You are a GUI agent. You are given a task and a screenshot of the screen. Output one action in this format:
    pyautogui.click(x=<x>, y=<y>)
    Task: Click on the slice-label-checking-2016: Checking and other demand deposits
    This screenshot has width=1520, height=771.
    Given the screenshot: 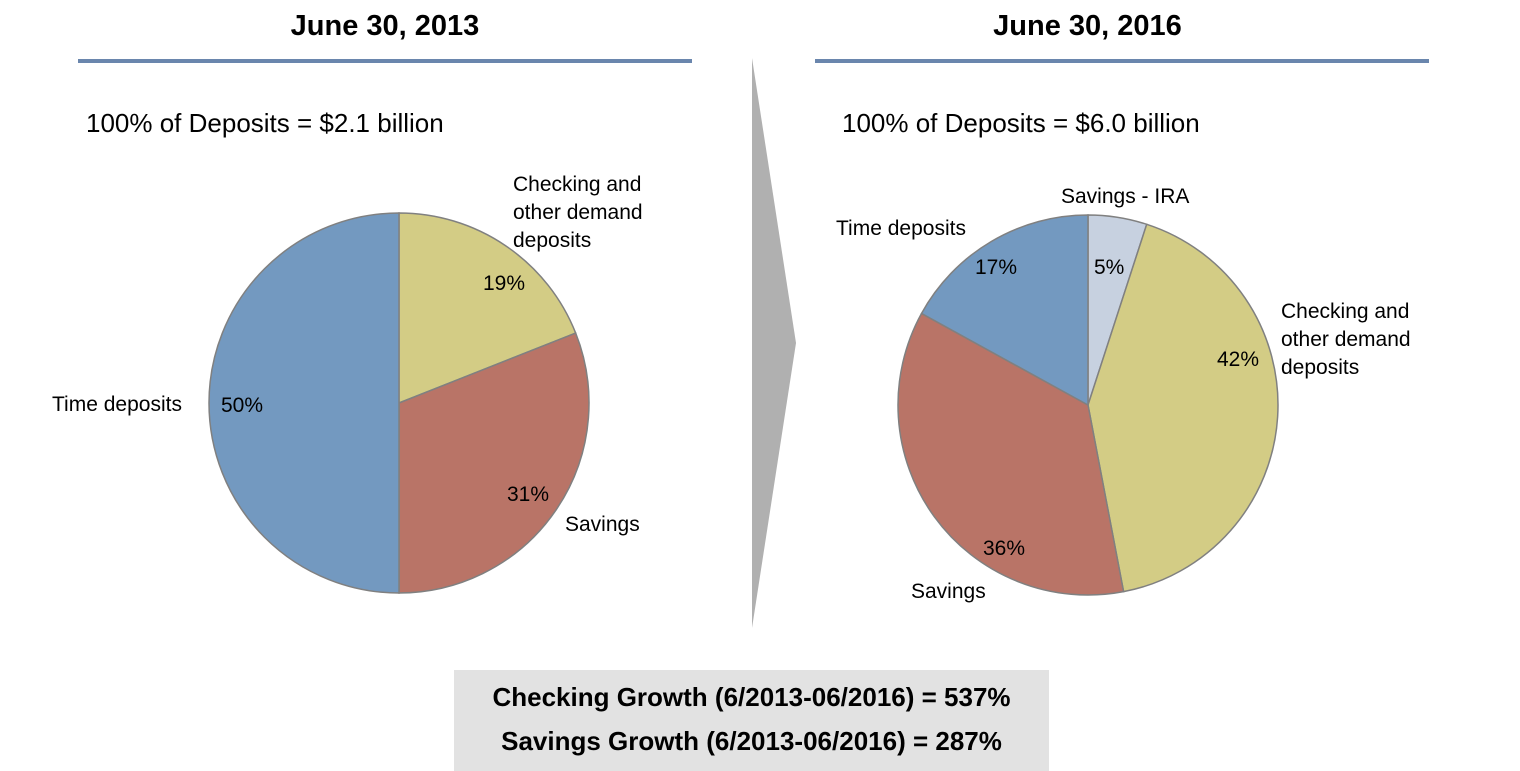 What is the action you would take?
    pyautogui.click(x=1346, y=339)
    